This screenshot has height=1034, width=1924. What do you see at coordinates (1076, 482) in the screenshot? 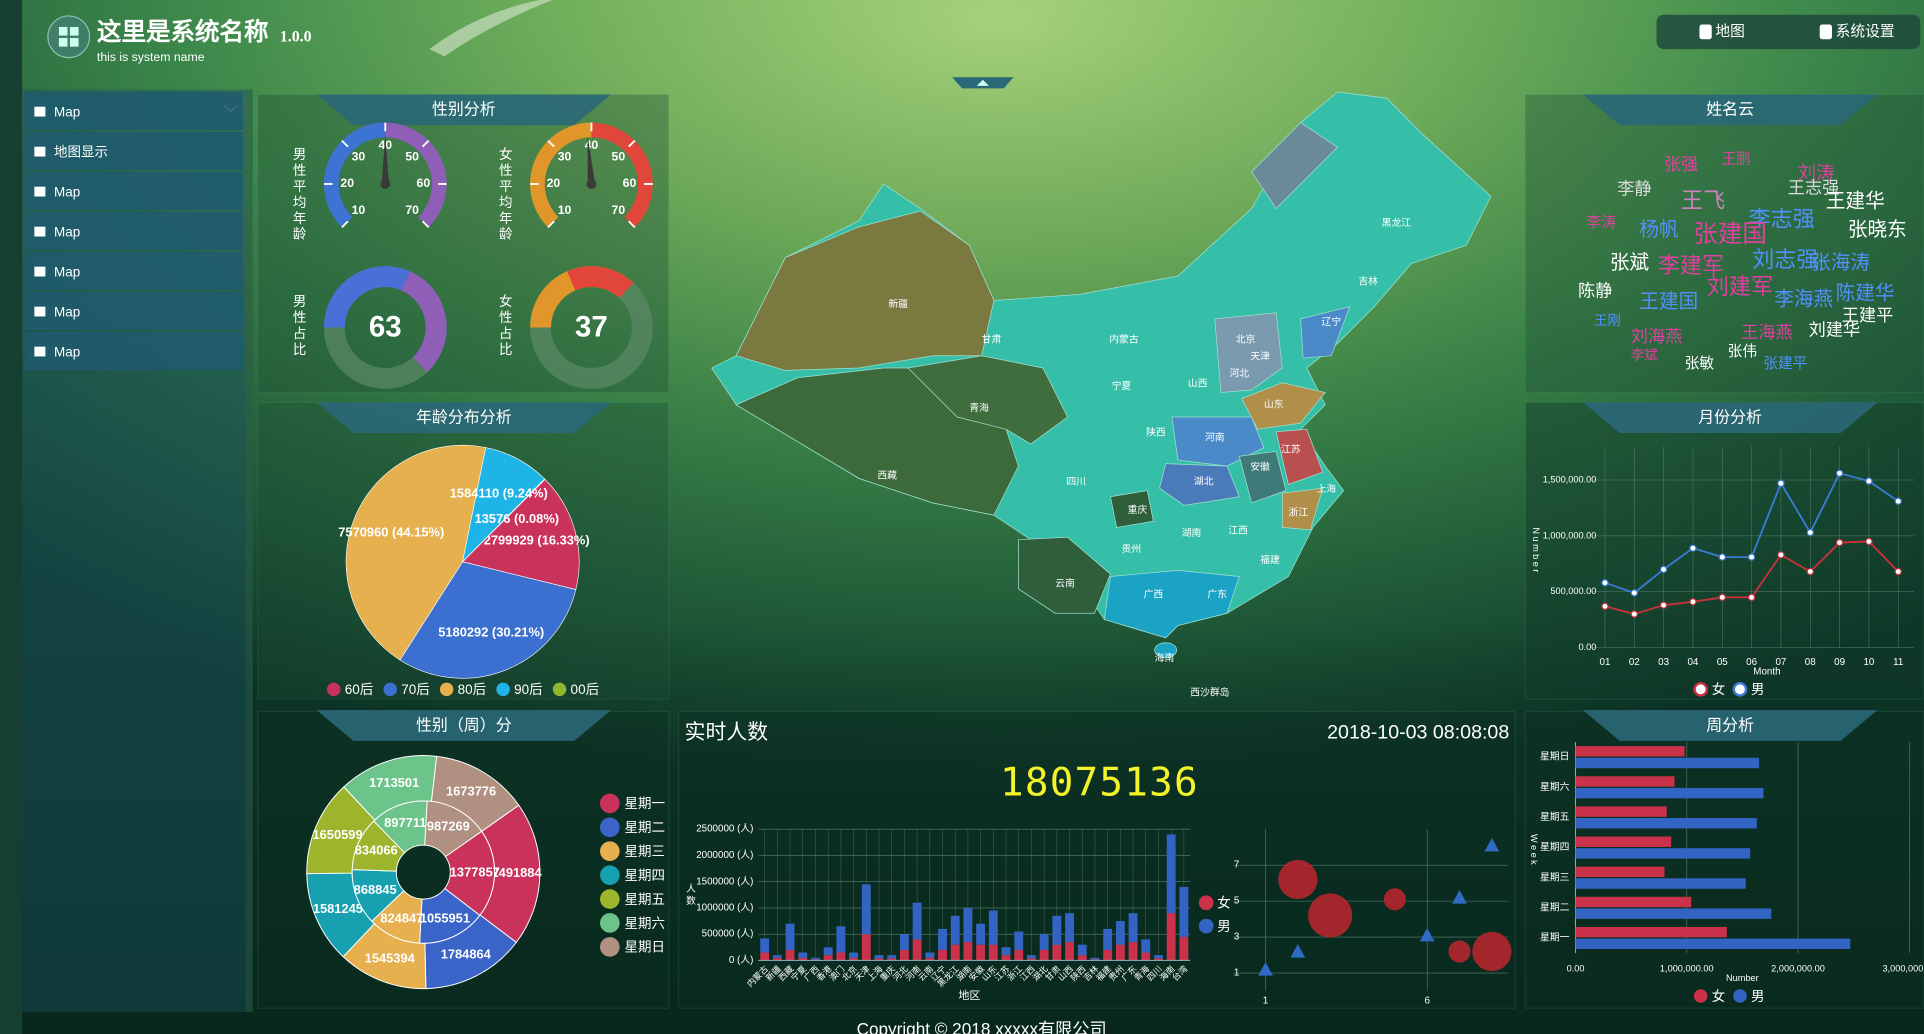
I see `province-label: 四川` at bounding box center [1076, 482].